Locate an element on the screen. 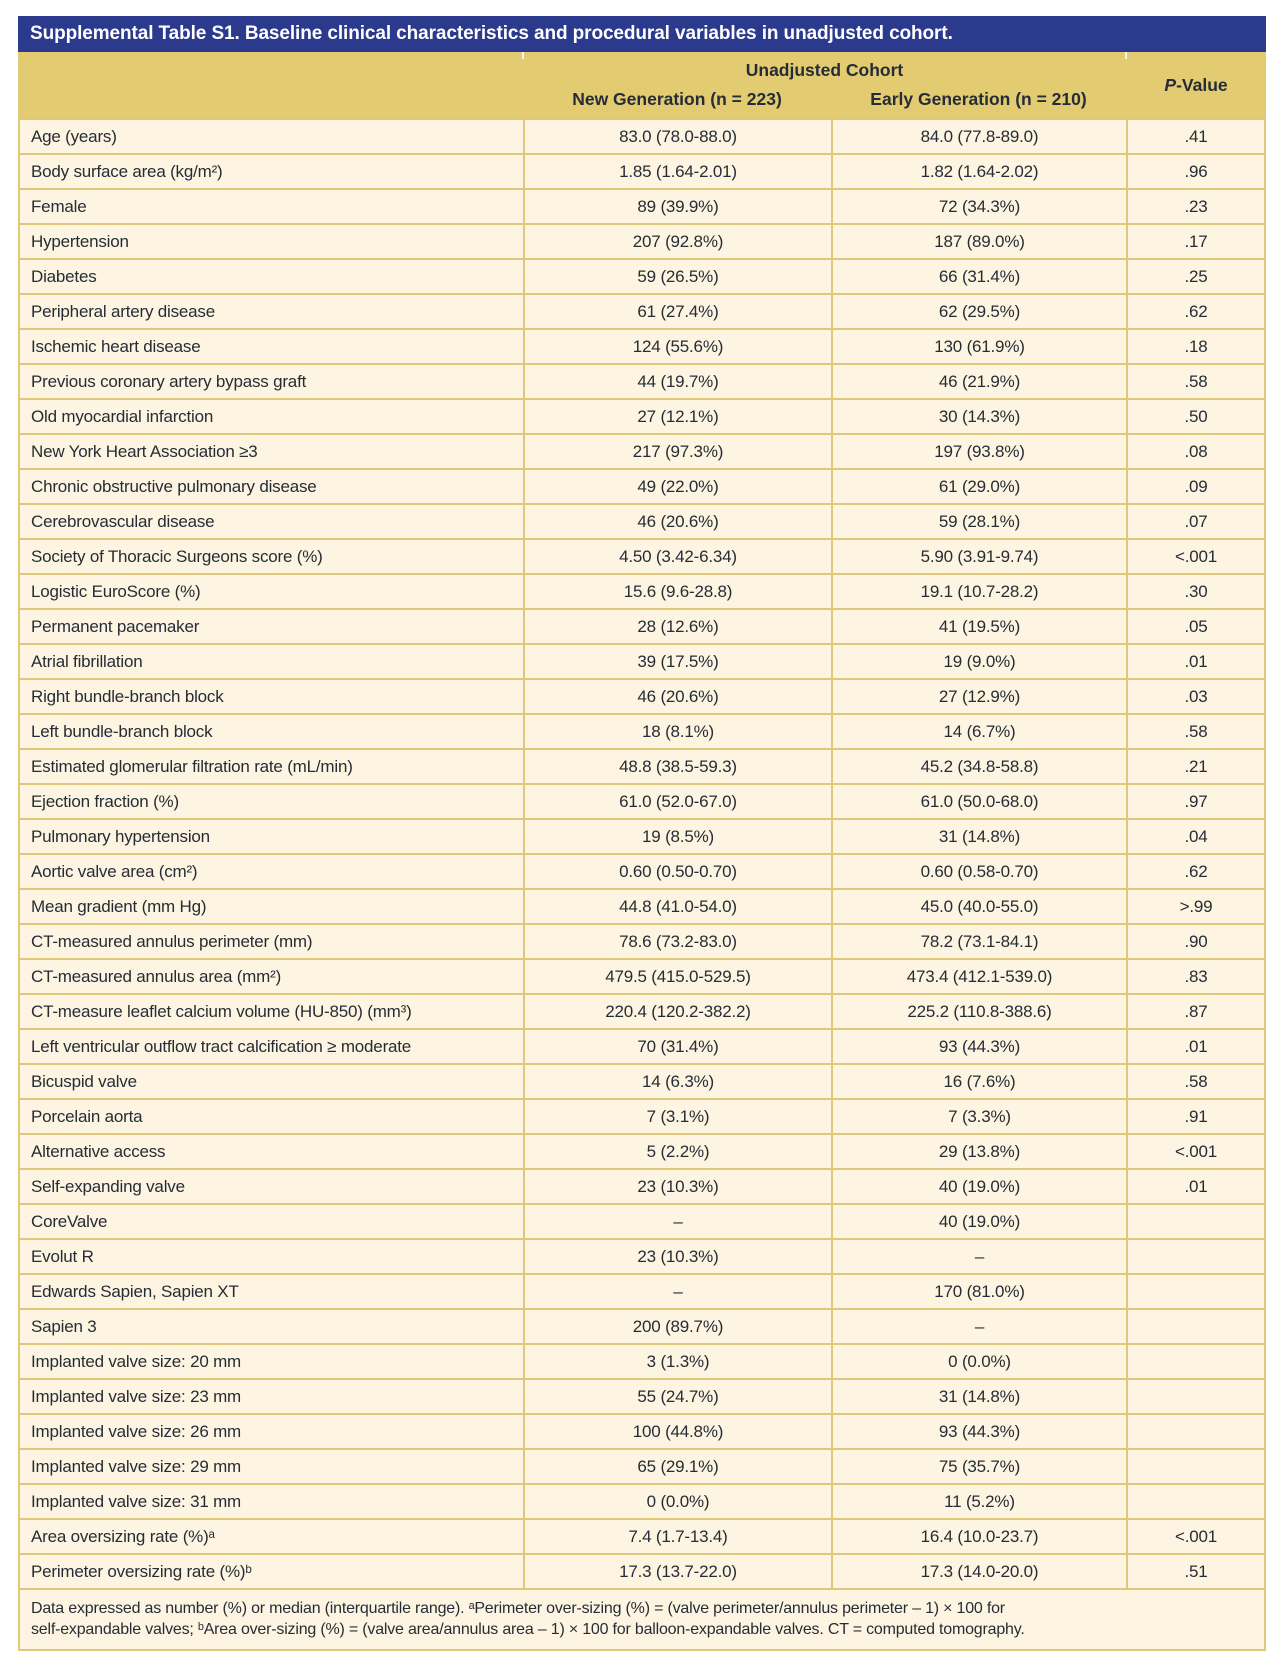  row-label-cell: Implanted valve size: 31 mm is located at coordinates (271, 1501).